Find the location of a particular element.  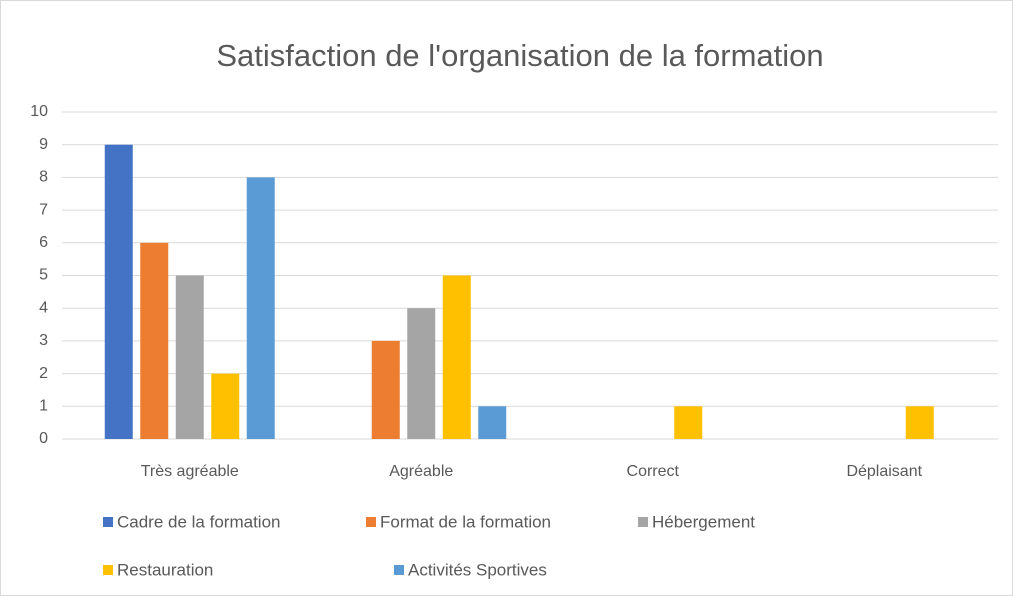

x-tick-label: Très agréable is located at coordinates (190, 471).